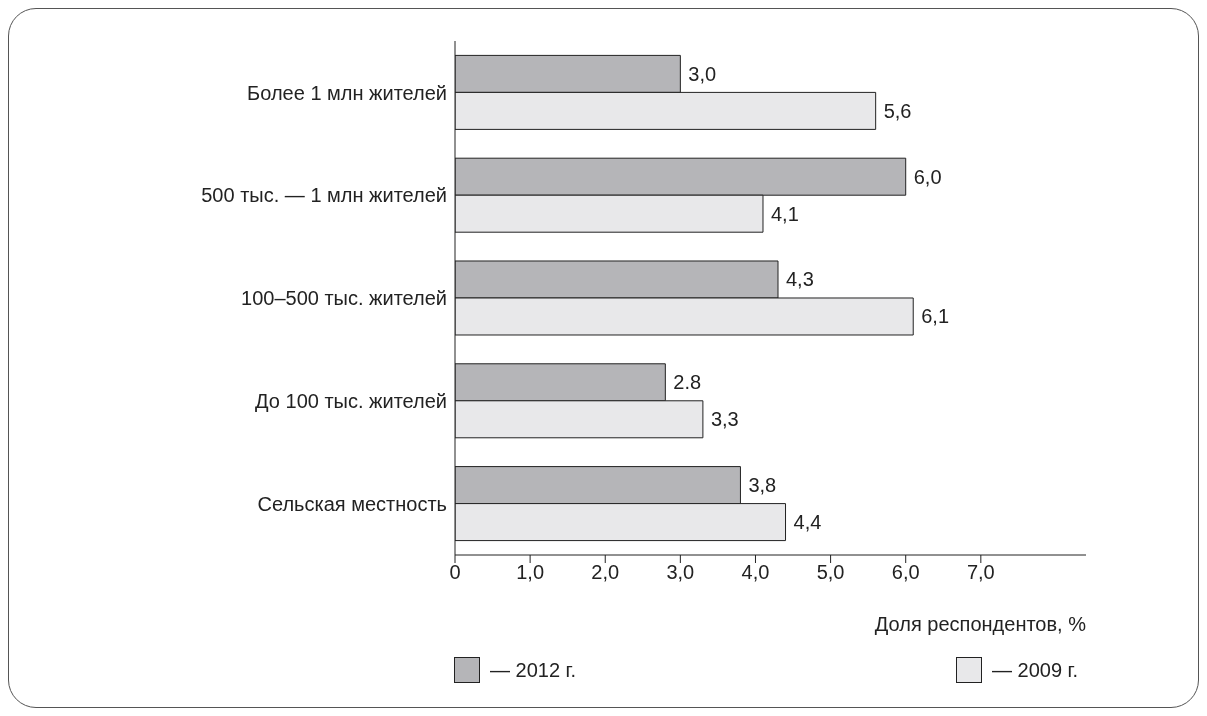 This screenshot has width=1207, height=716. Describe the element at coordinates (680, 572) in the screenshot. I see `x-tick-label: 3,0` at that location.